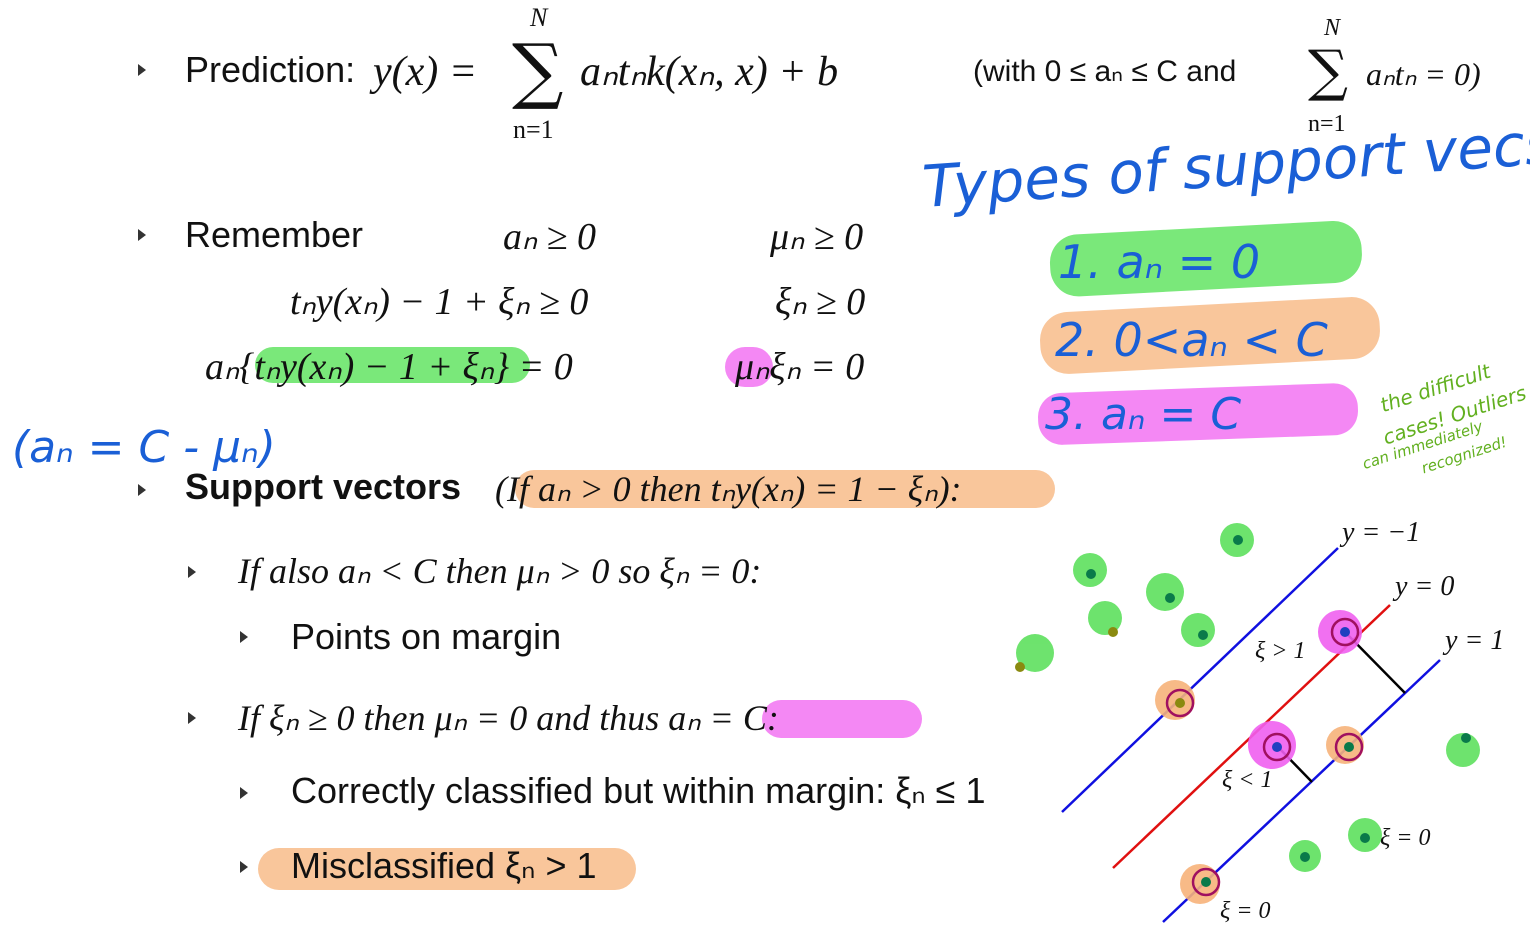  Describe the element at coordinates (508, 718) in the screenshot. I see `bullet-text: If ξₙ ≥ 0 then μₙ = 0 and thus aₙ = C:` at that location.